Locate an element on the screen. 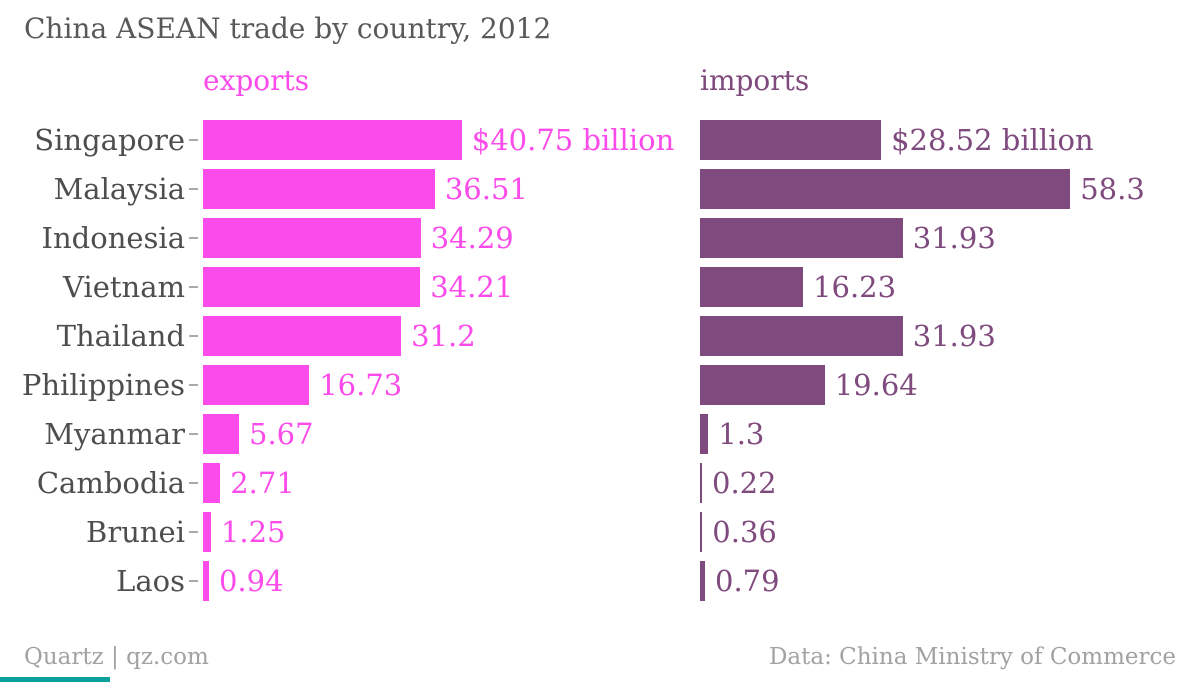 This screenshot has width=1200, height=682. imports-value-label: 0.36 is located at coordinates (744, 532).